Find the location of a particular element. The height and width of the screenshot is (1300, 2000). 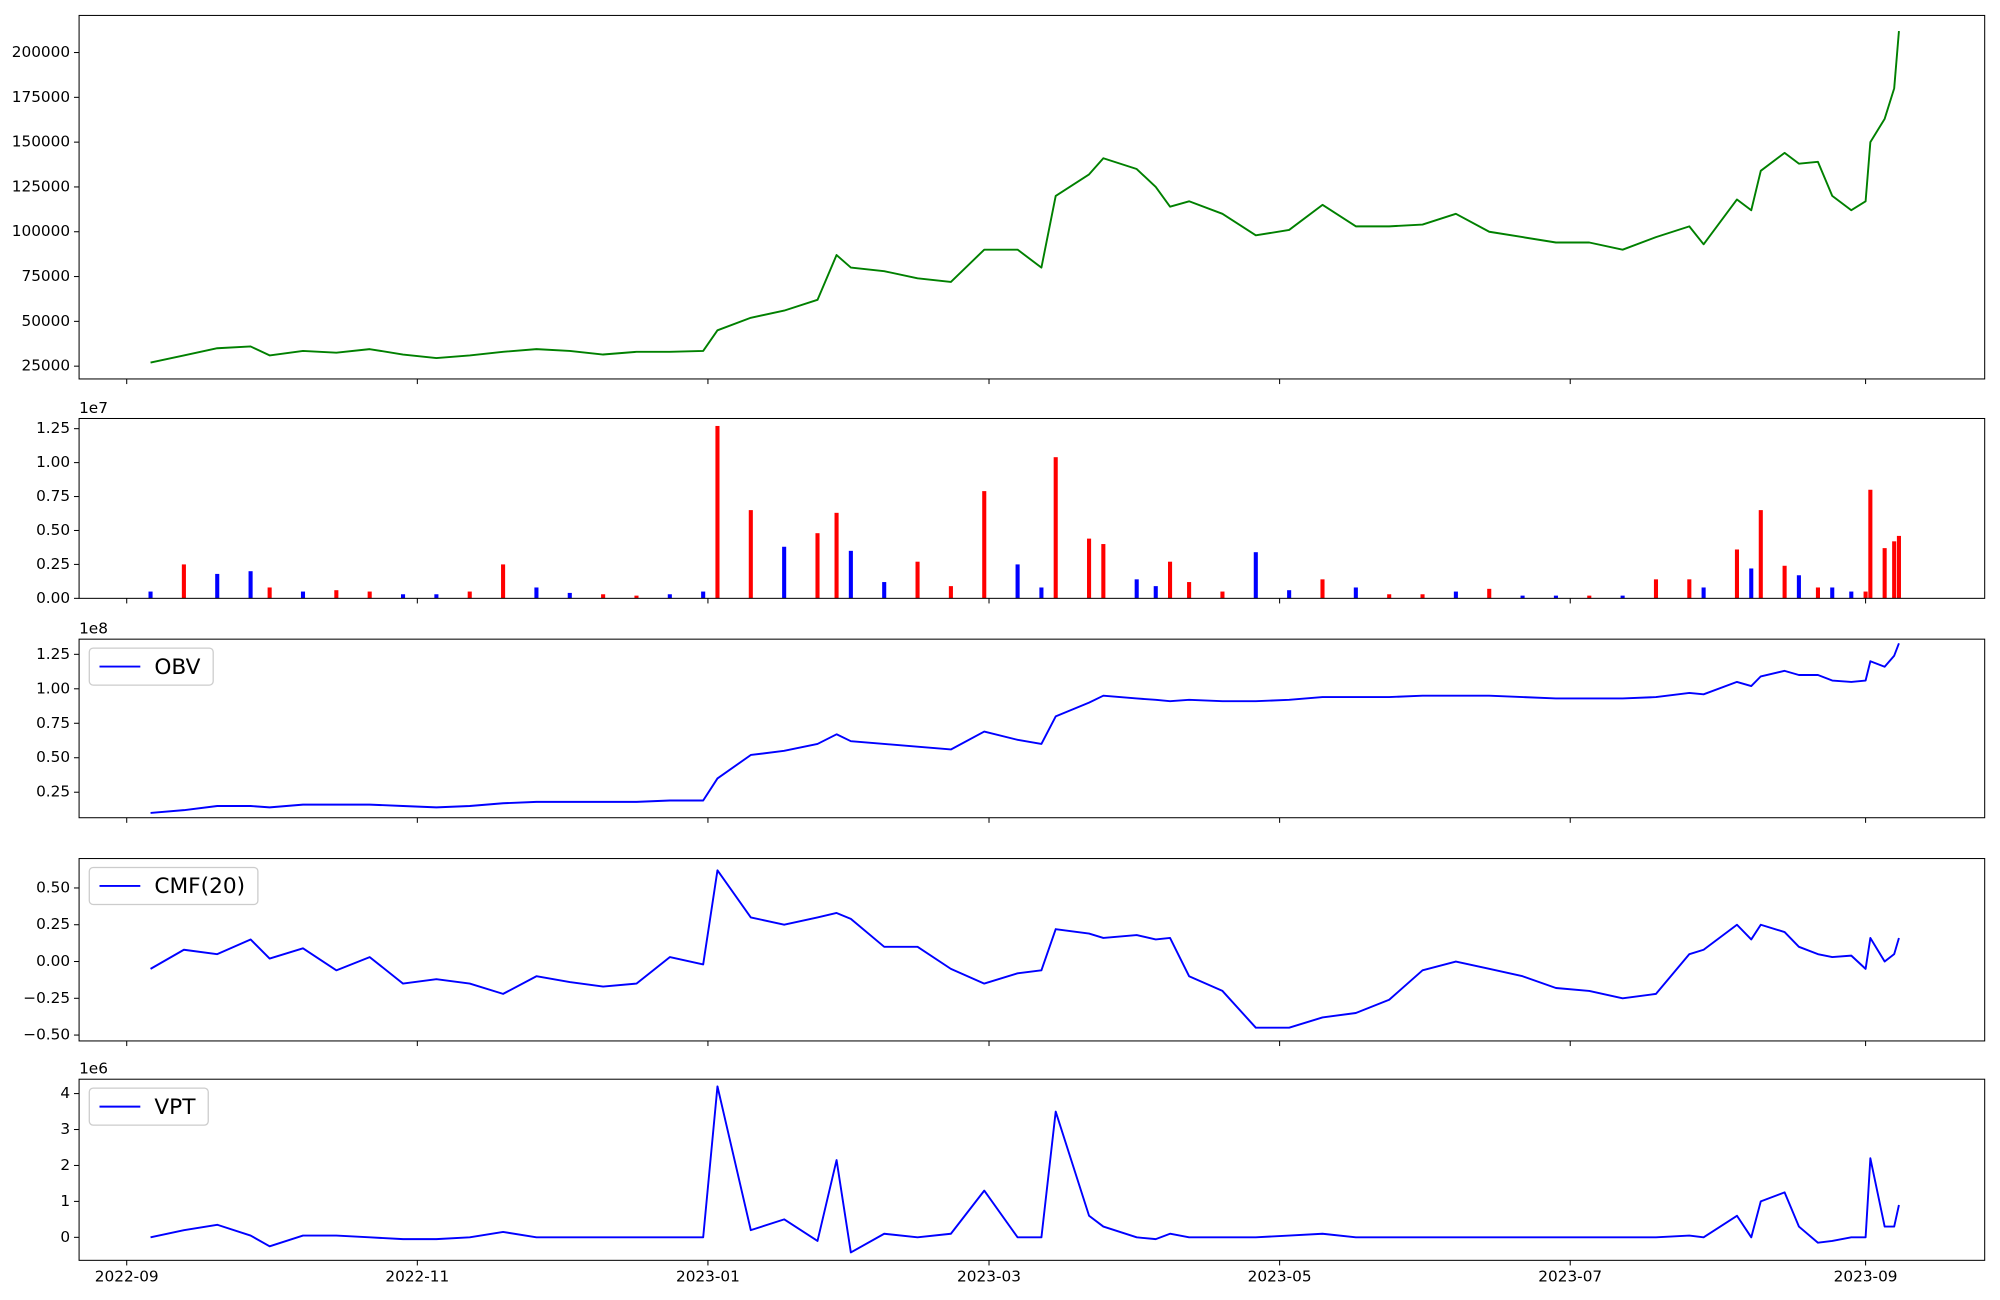

y-tick-label: 25000 is located at coordinates (45, 366).